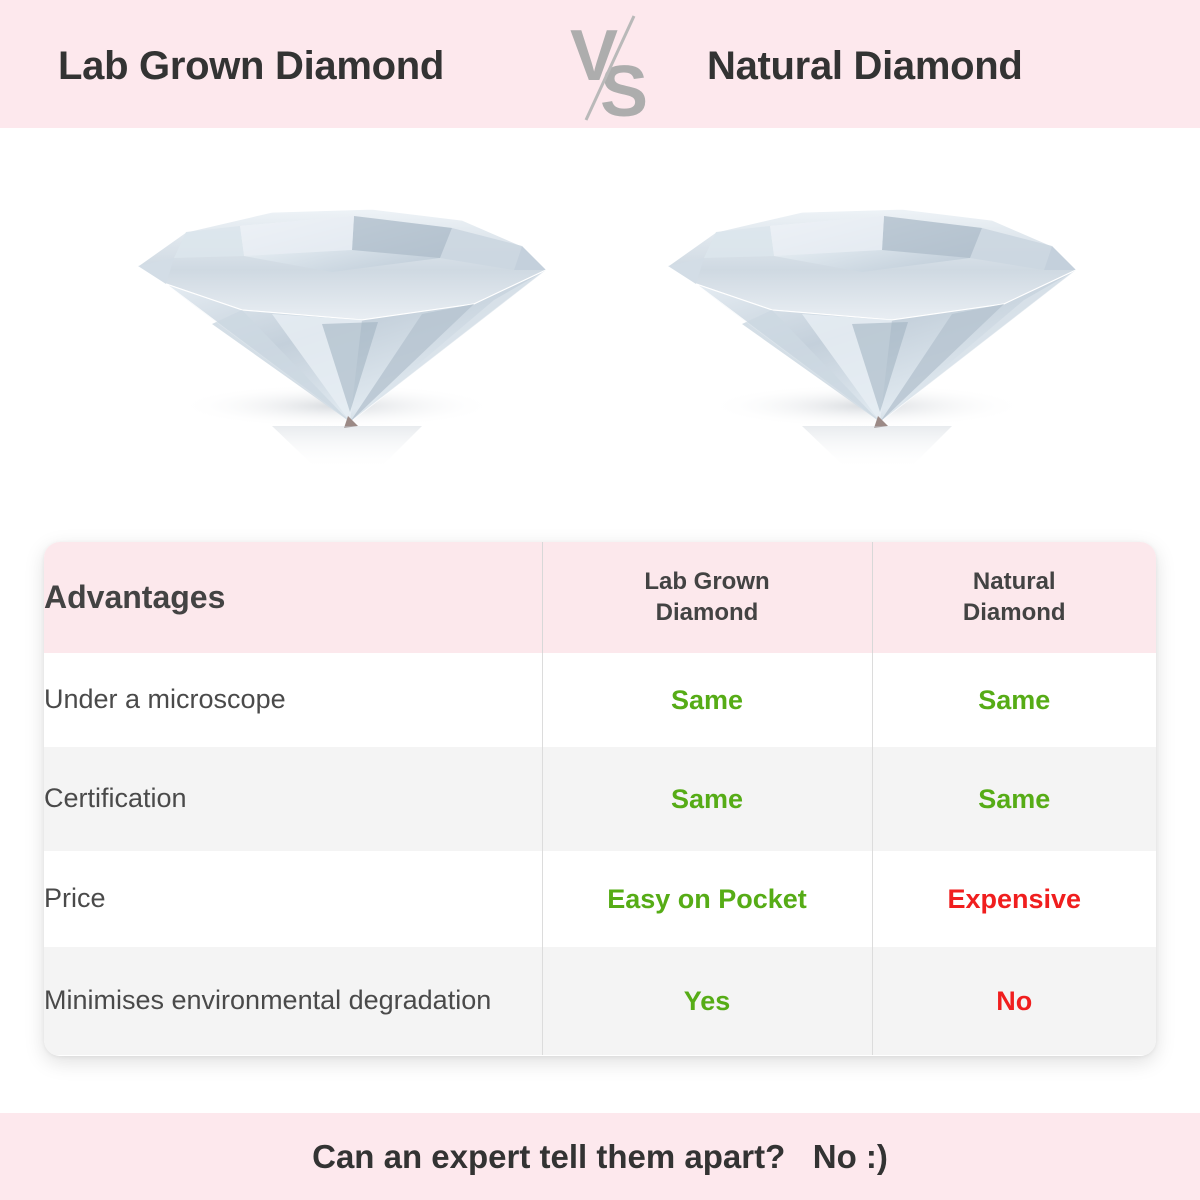  I want to click on column-header-natural-line1: Natural, so click(1014, 581).